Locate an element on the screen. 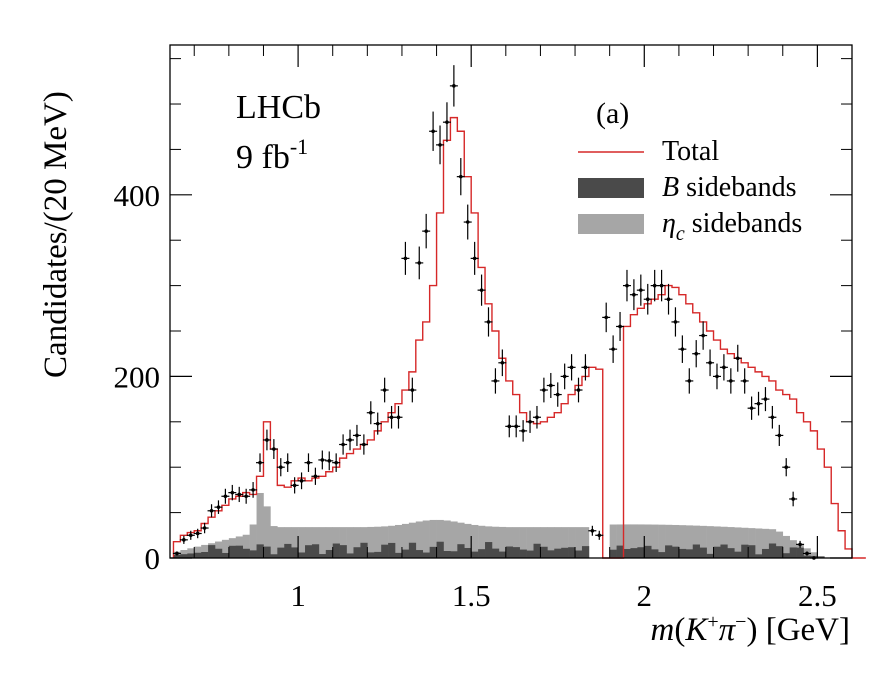 This screenshot has width=896, height=674. legend-etac-sidebands-swatch is located at coordinates (611, 224).